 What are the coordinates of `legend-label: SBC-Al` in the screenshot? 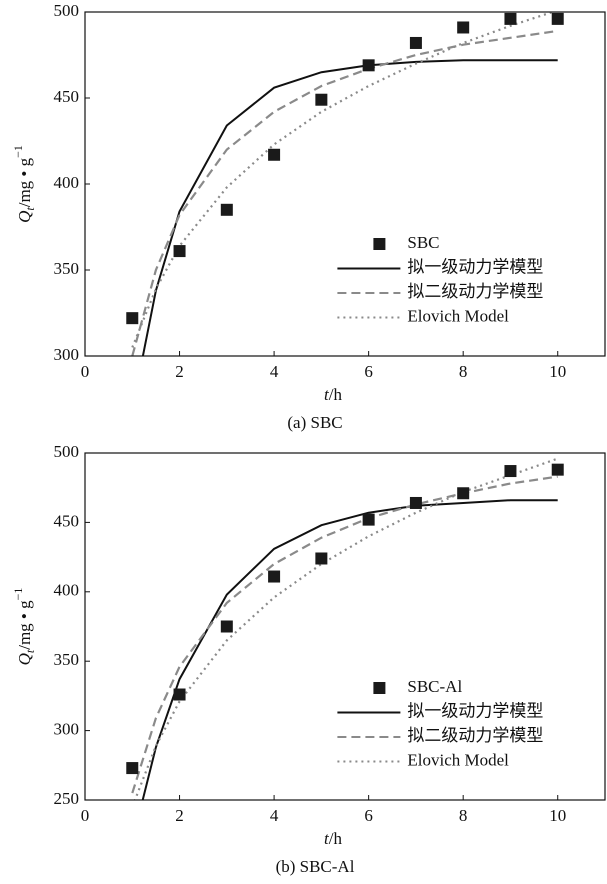 It's located at (434, 686).